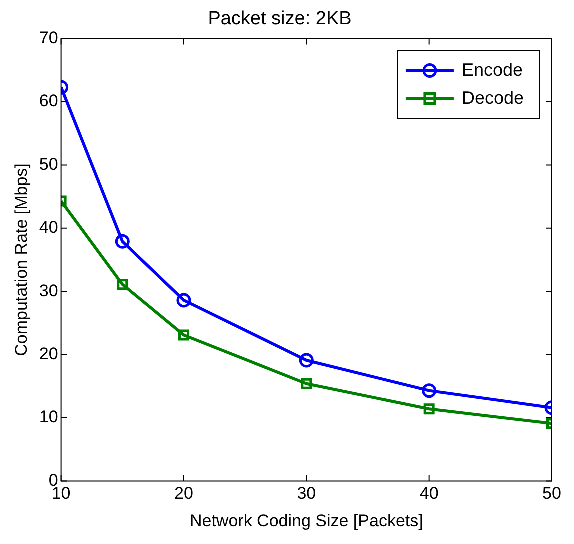  I want to click on legend-label: Encode, so click(493, 70).